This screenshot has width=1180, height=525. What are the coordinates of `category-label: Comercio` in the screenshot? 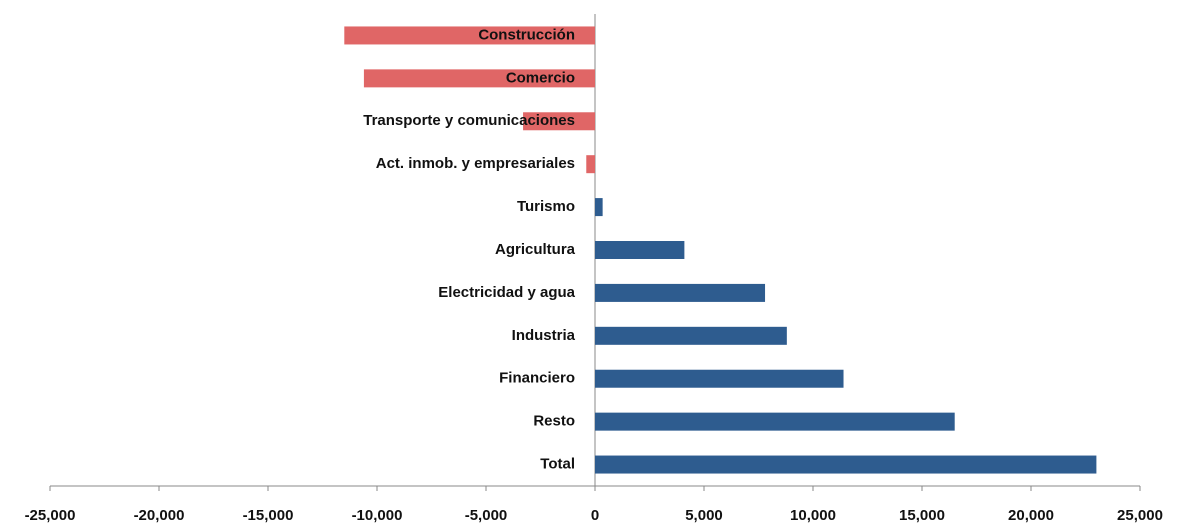 It's located at (540, 77).